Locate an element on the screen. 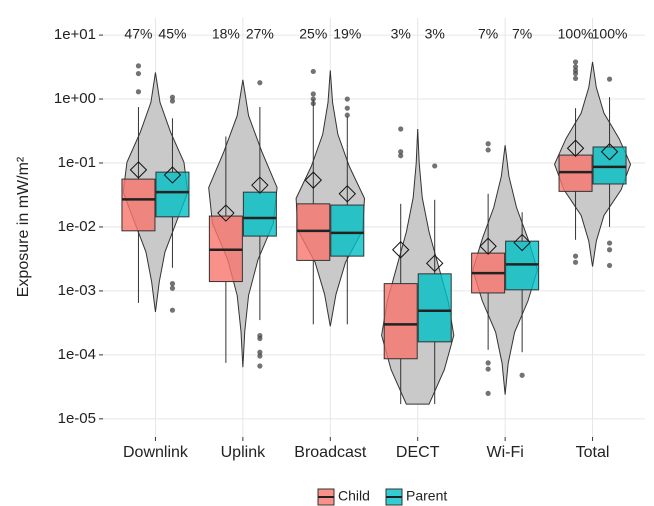 This screenshot has height=506, width=654. y-tick-label: 1e-04 is located at coordinates (77, 354).